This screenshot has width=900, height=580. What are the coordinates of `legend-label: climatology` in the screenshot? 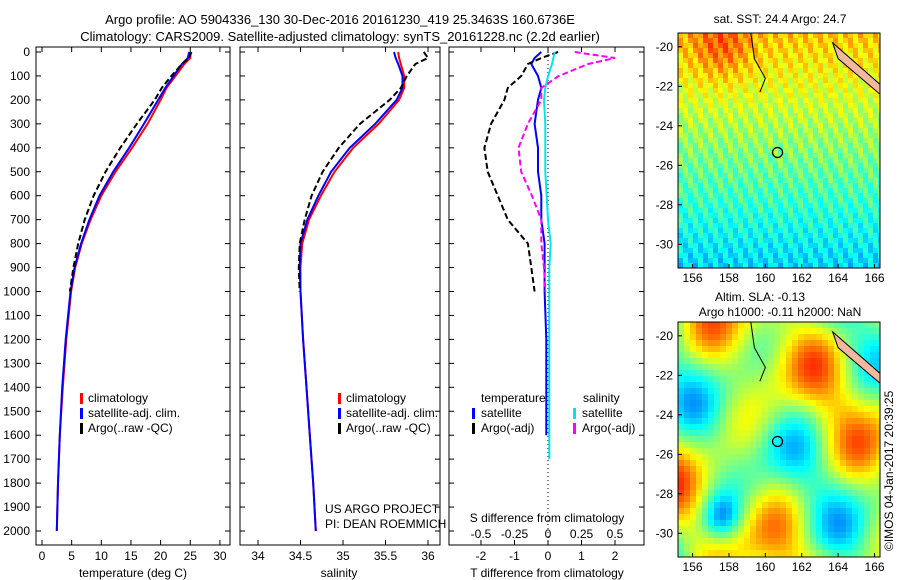 It's located at (376, 398).